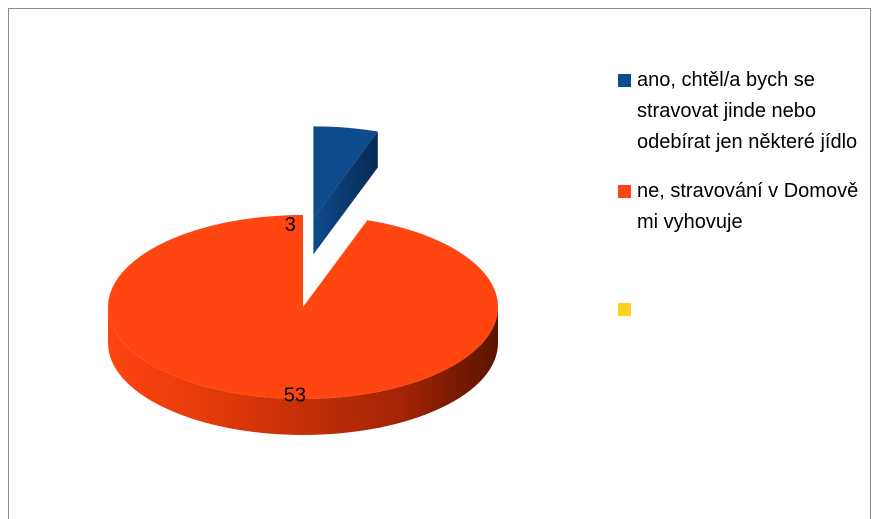 The height and width of the screenshot is (519, 879). I want to click on data-label: 3, so click(290, 225).